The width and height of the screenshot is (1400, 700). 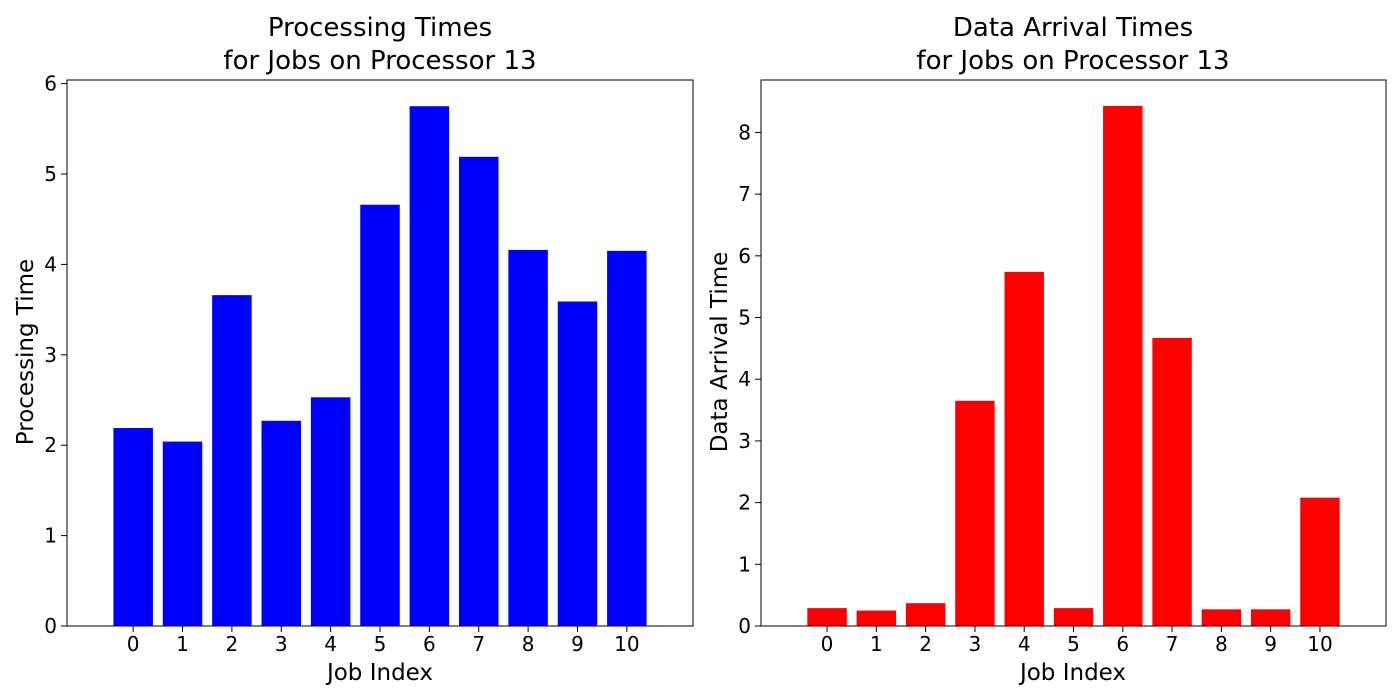 I want to click on chart-title-line-1: Processing Times, so click(x=380, y=28).